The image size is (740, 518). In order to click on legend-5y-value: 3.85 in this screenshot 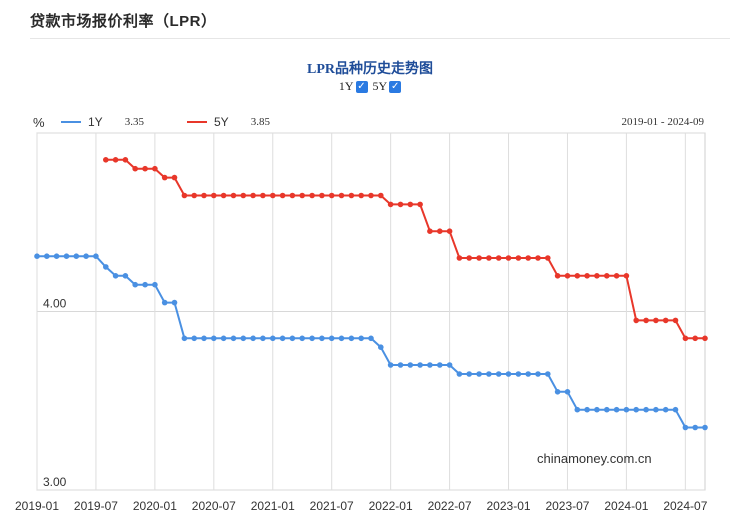, I will do `click(260, 122)`.